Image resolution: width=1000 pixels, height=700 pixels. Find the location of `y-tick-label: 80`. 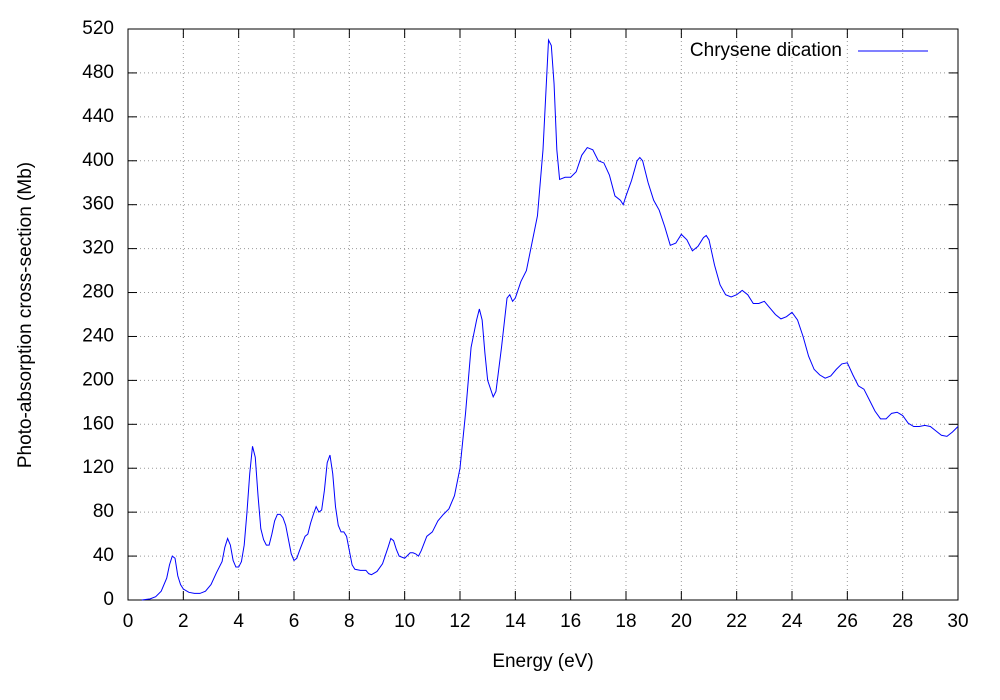

y-tick-label: 80 is located at coordinates (103, 511).